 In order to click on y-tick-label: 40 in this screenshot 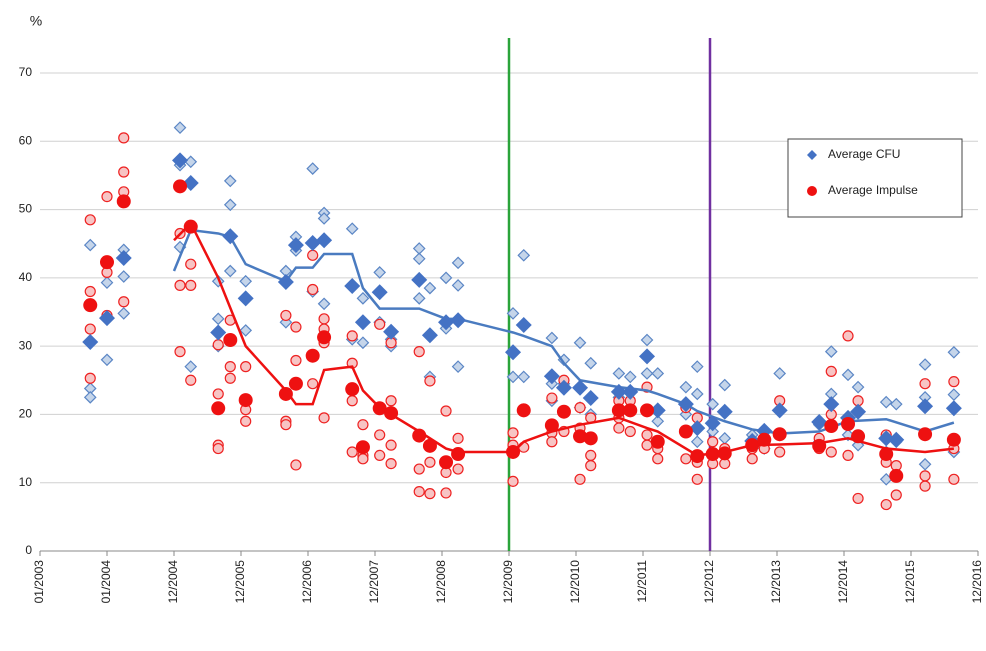, I will do `click(26, 277)`.